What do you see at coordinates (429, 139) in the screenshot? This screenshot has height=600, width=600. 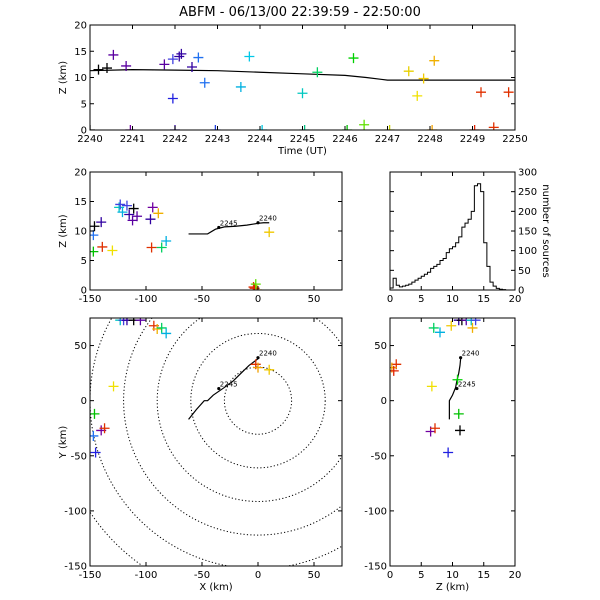 I see `x-tick-label: 2248` at bounding box center [429, 139].